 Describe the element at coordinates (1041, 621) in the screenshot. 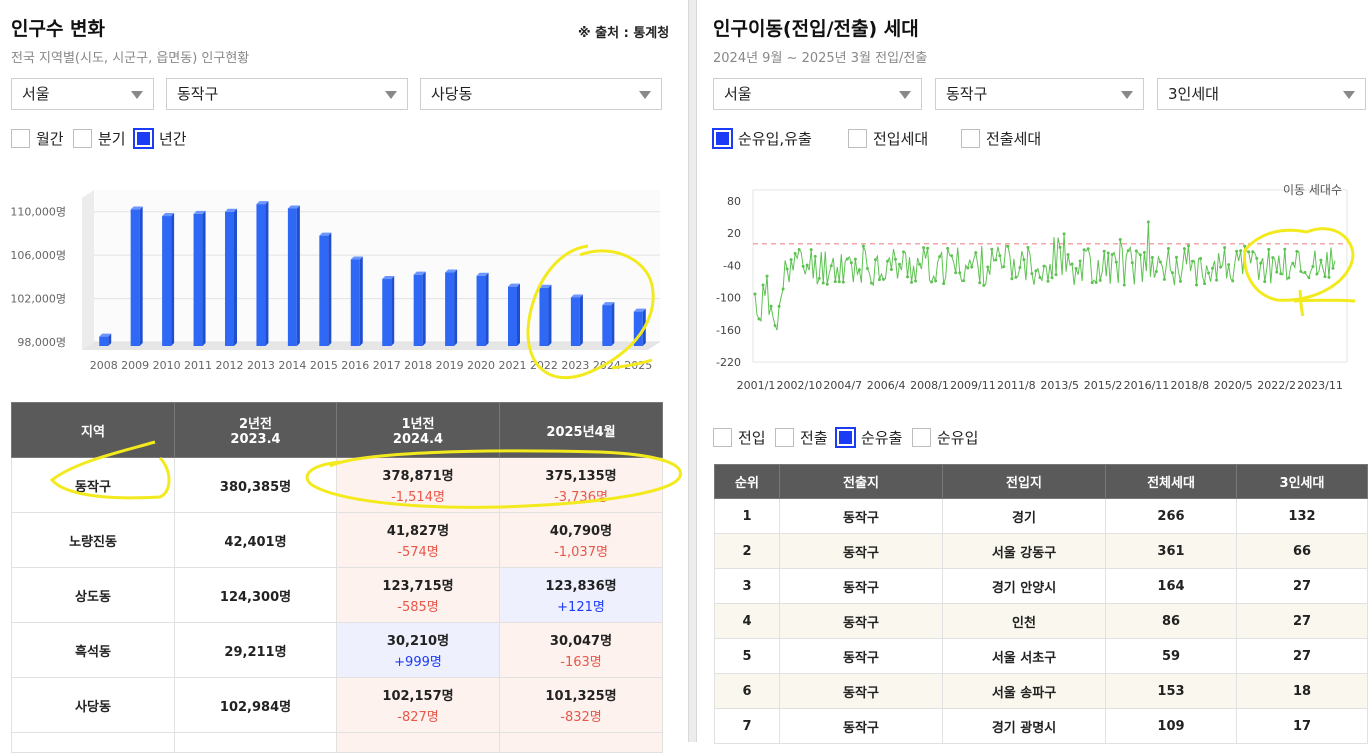

I see `table-row: 4 동작구 인천 86 27` at that location.